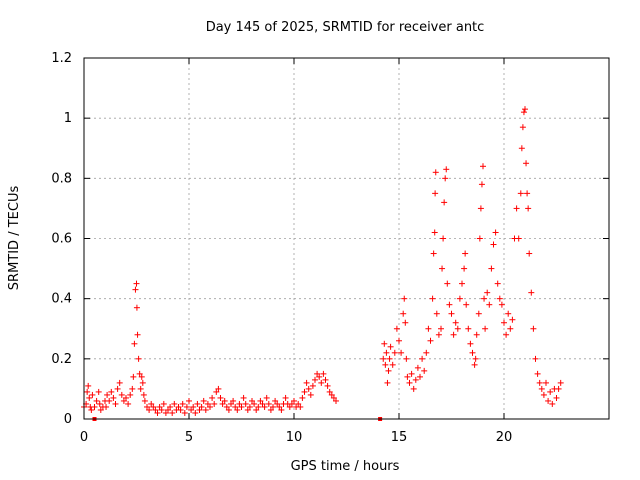 The width and height of the screenshot is (640, 480). I want to click on y-tick-label: 0.2, so click(61, 359).